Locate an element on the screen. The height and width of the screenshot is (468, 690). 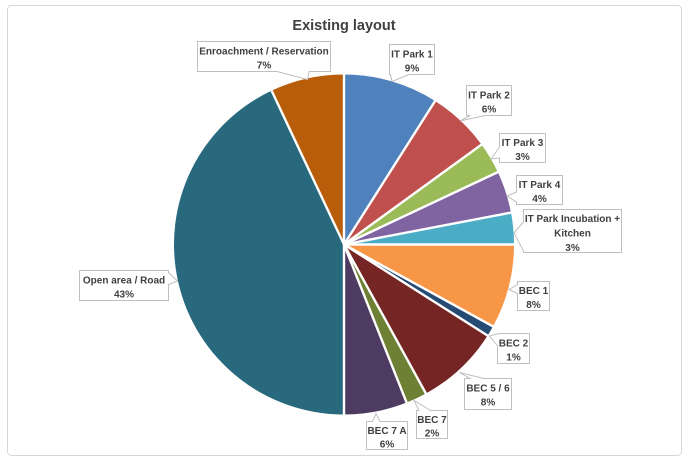
svg-text: 7% is located at coordinates (264, 66).